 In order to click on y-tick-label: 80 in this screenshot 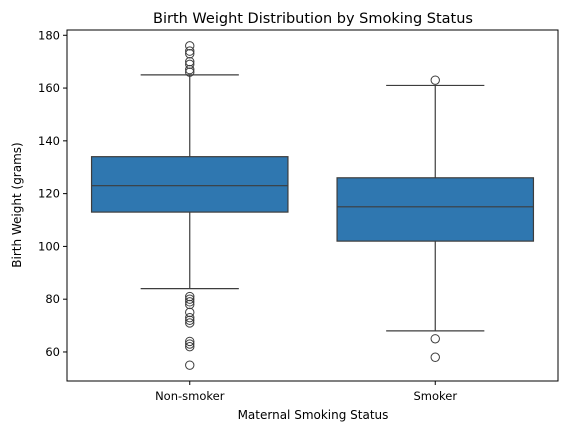, I will do `click(52, 299)`.